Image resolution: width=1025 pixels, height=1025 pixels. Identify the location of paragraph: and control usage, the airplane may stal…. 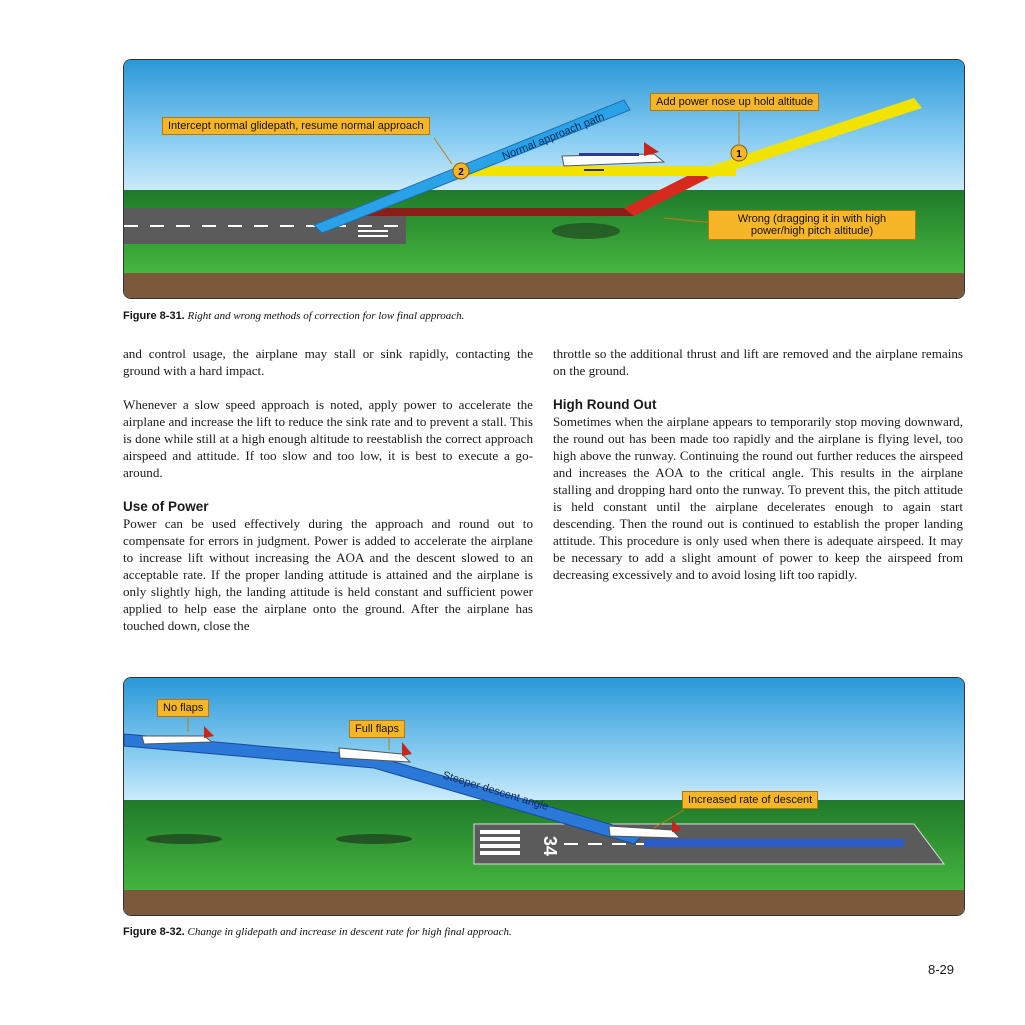
(328, 362).